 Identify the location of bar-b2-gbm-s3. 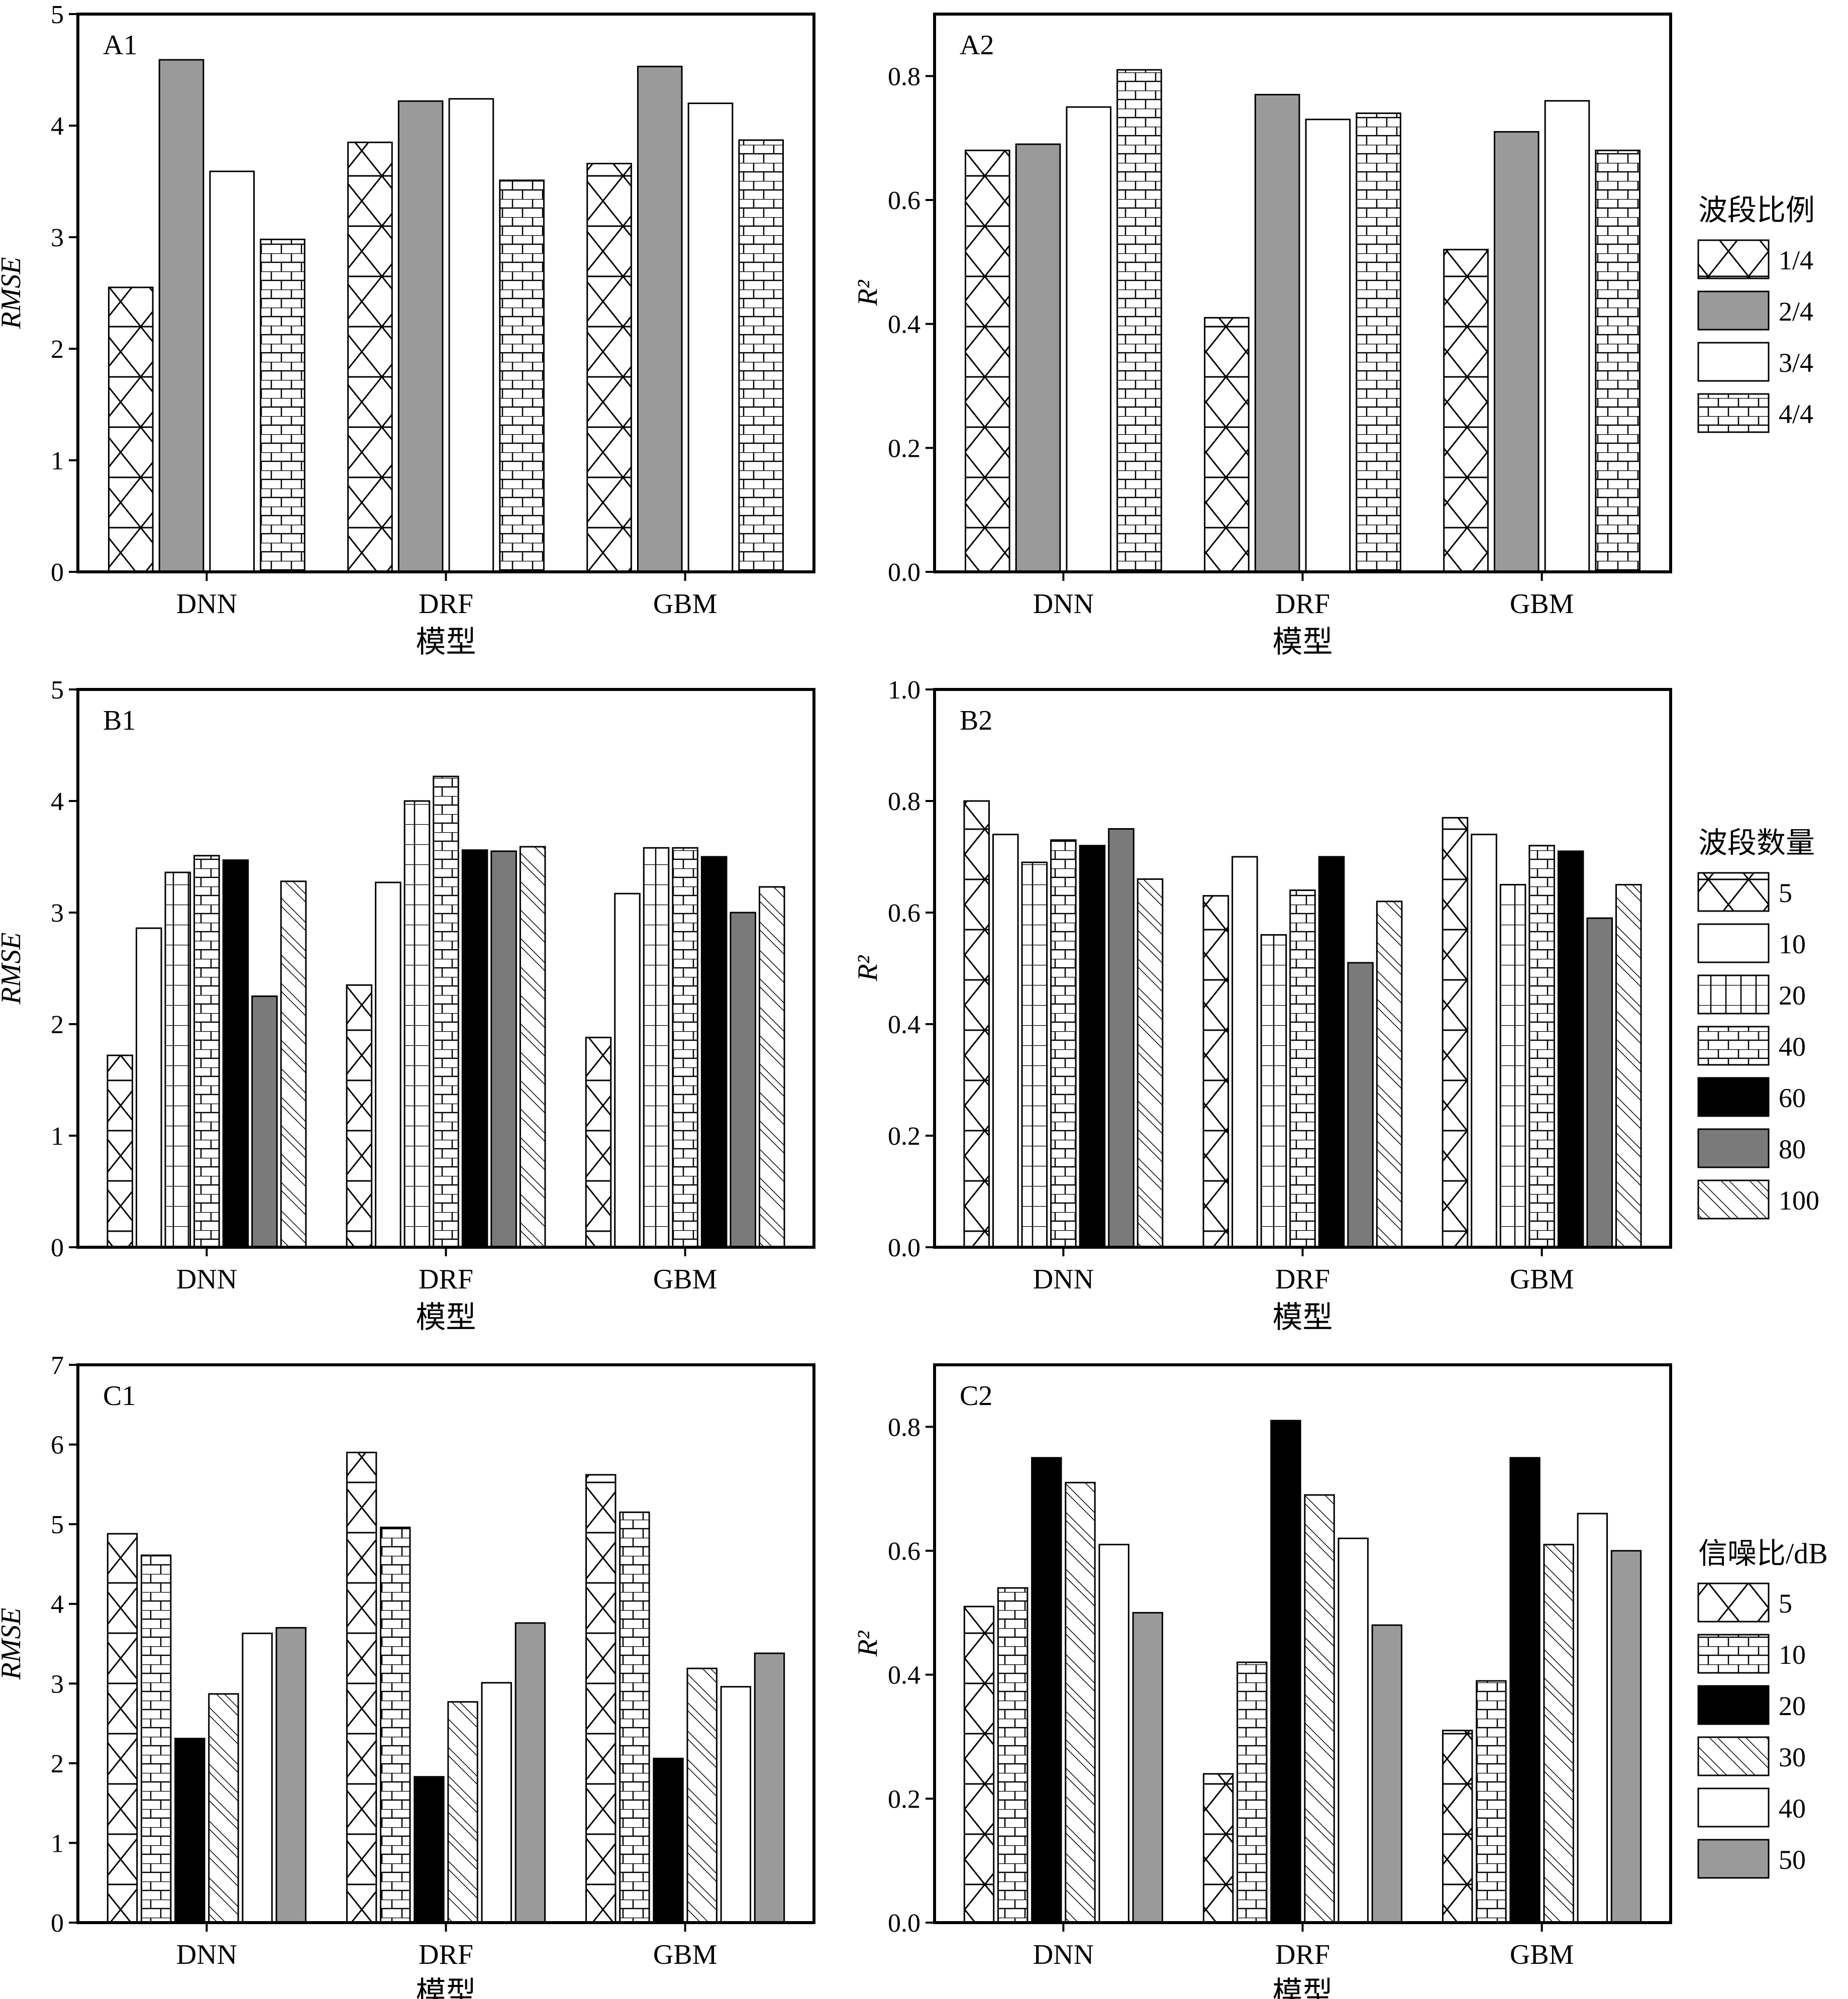
(1541, 1046).